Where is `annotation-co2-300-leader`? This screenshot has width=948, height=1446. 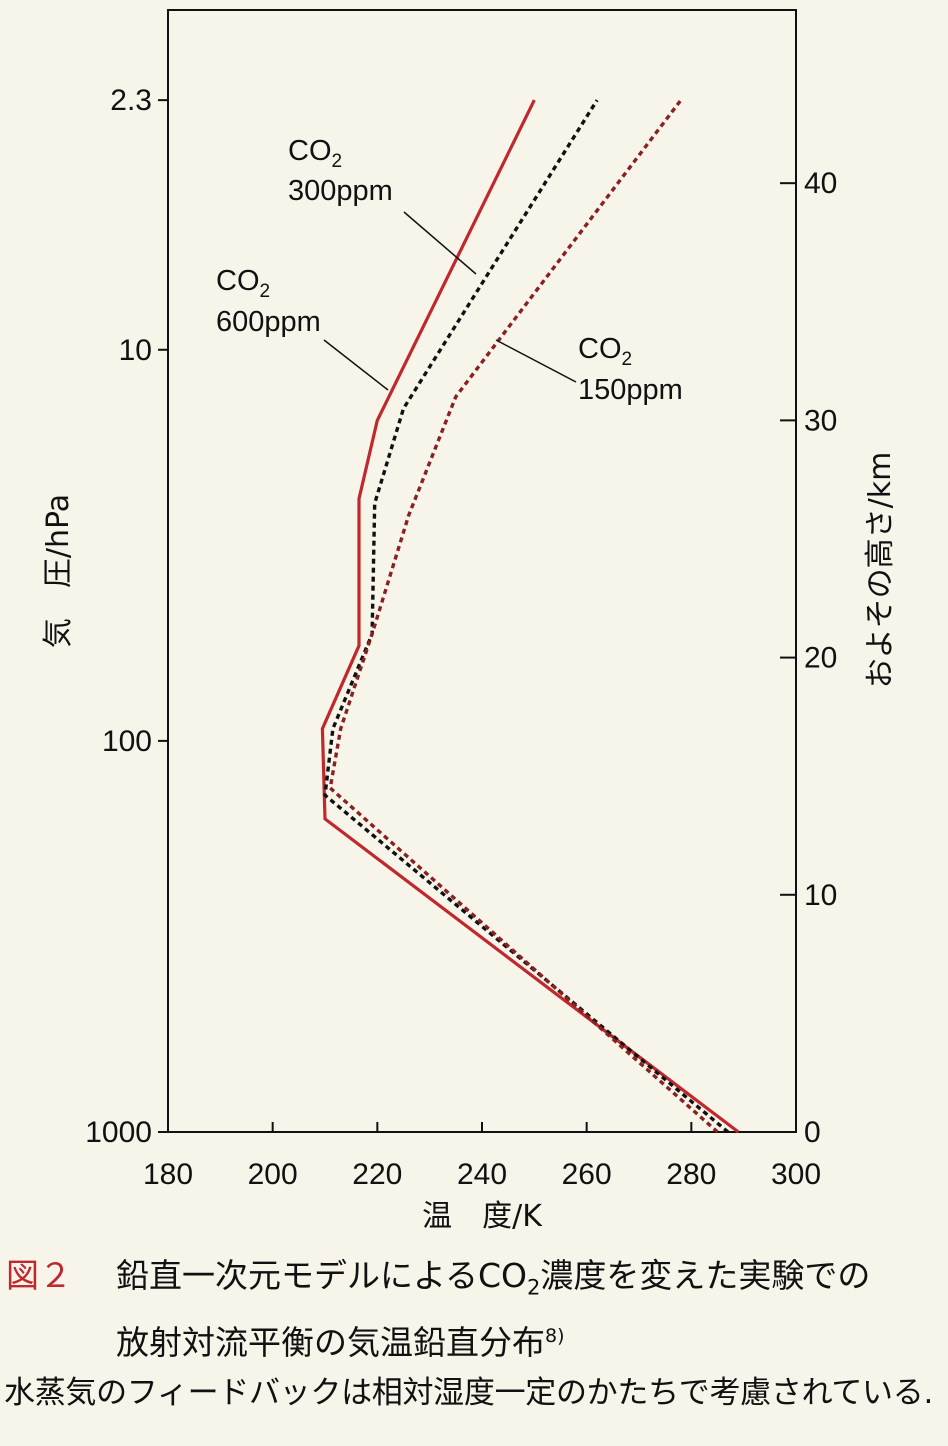 annotation-co2-300-leader is located at coordinates (440, 243).